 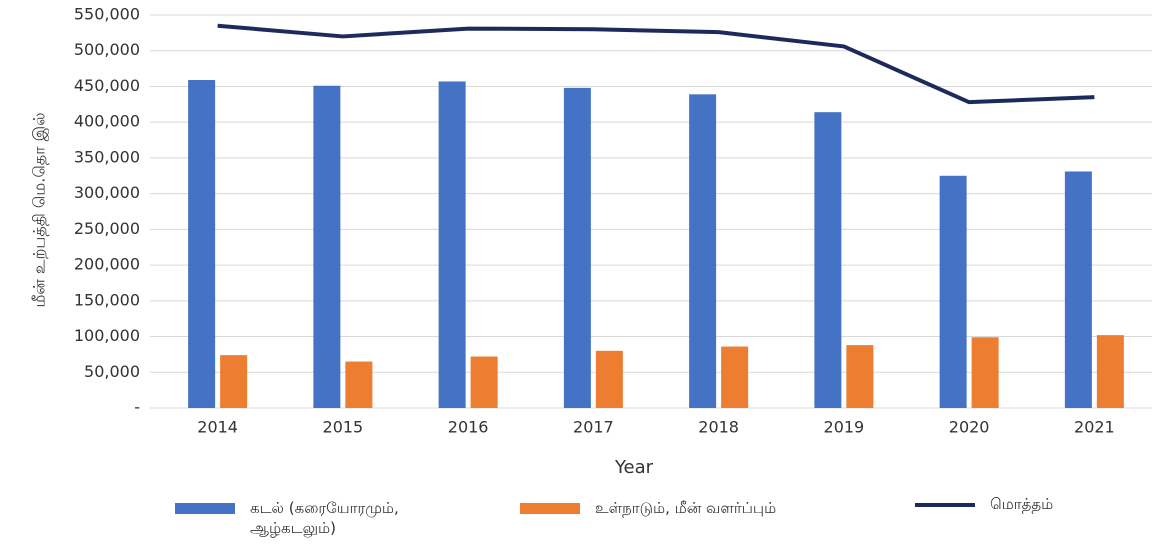 I want to click on legend-label: மொத்தம், so click(x=1022, y=504).